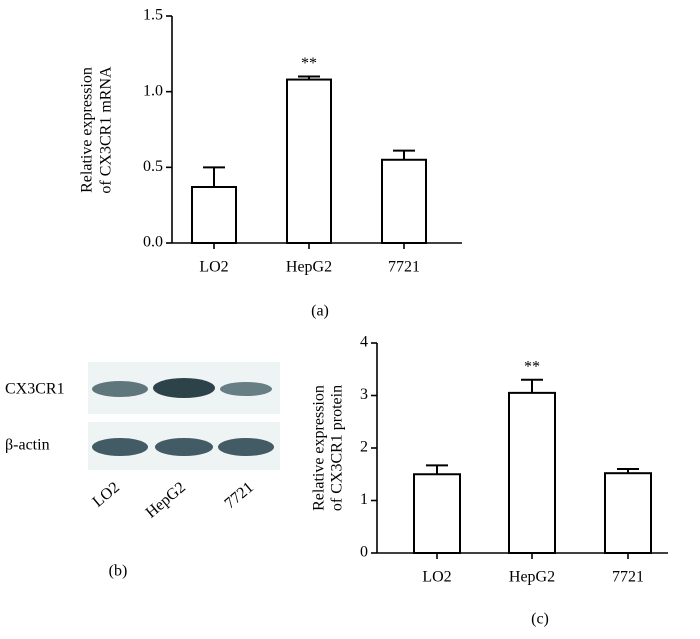 This screenshot has height=639, width=700. I want to click on blot-image, so click(184, 416).